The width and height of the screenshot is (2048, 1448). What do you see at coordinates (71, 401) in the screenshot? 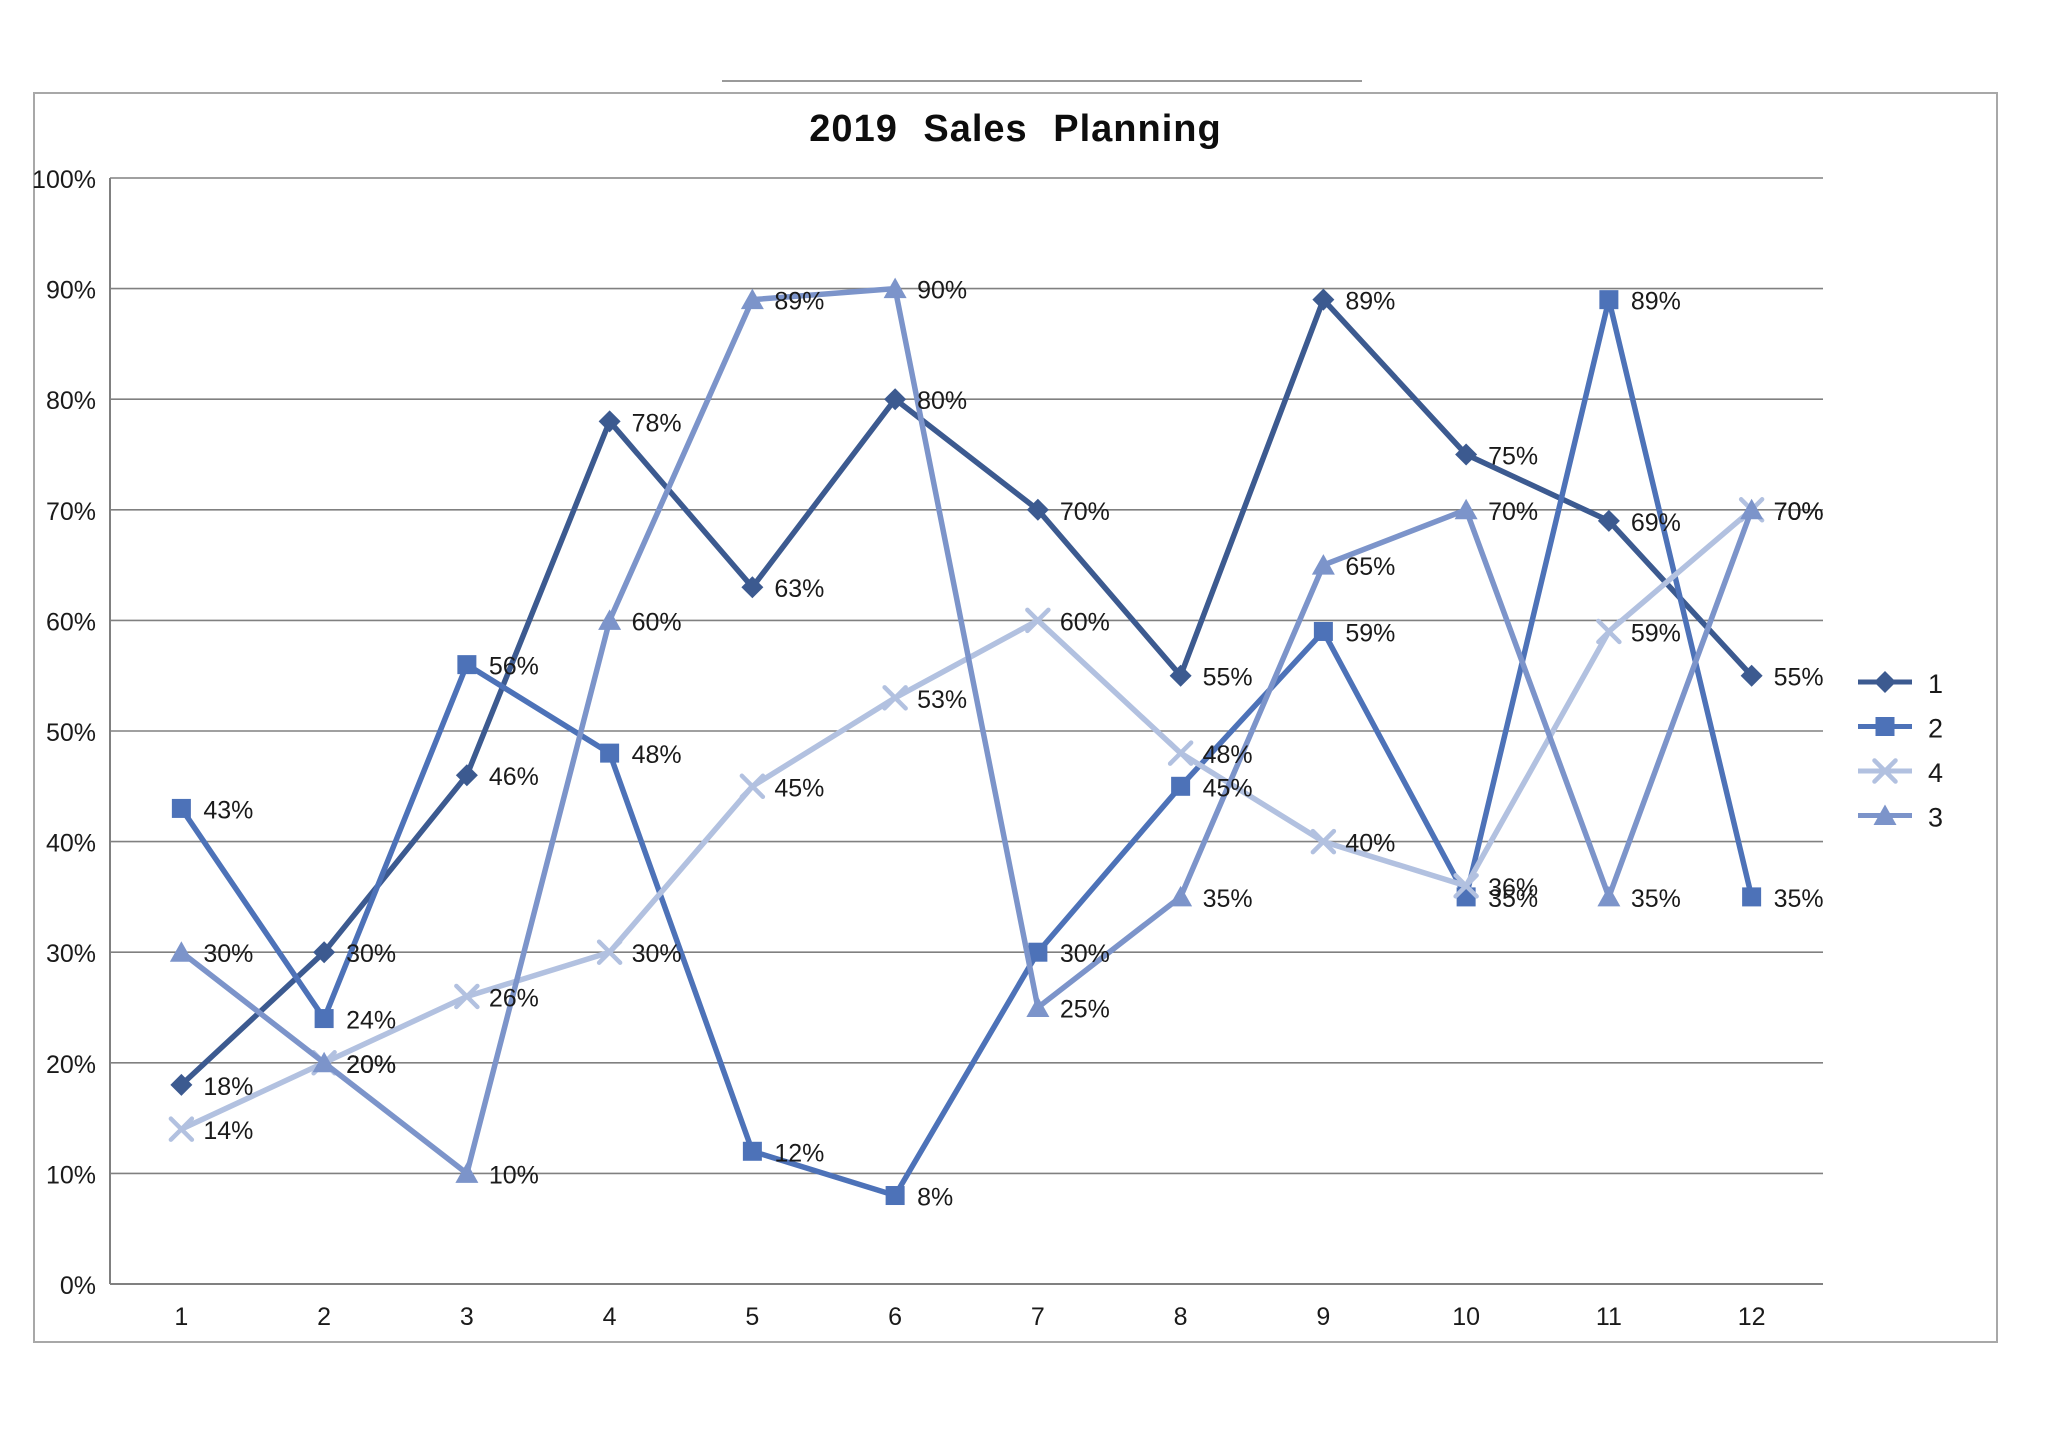
I see `y-tick-label: 80%` at bounding box center [71, 401].